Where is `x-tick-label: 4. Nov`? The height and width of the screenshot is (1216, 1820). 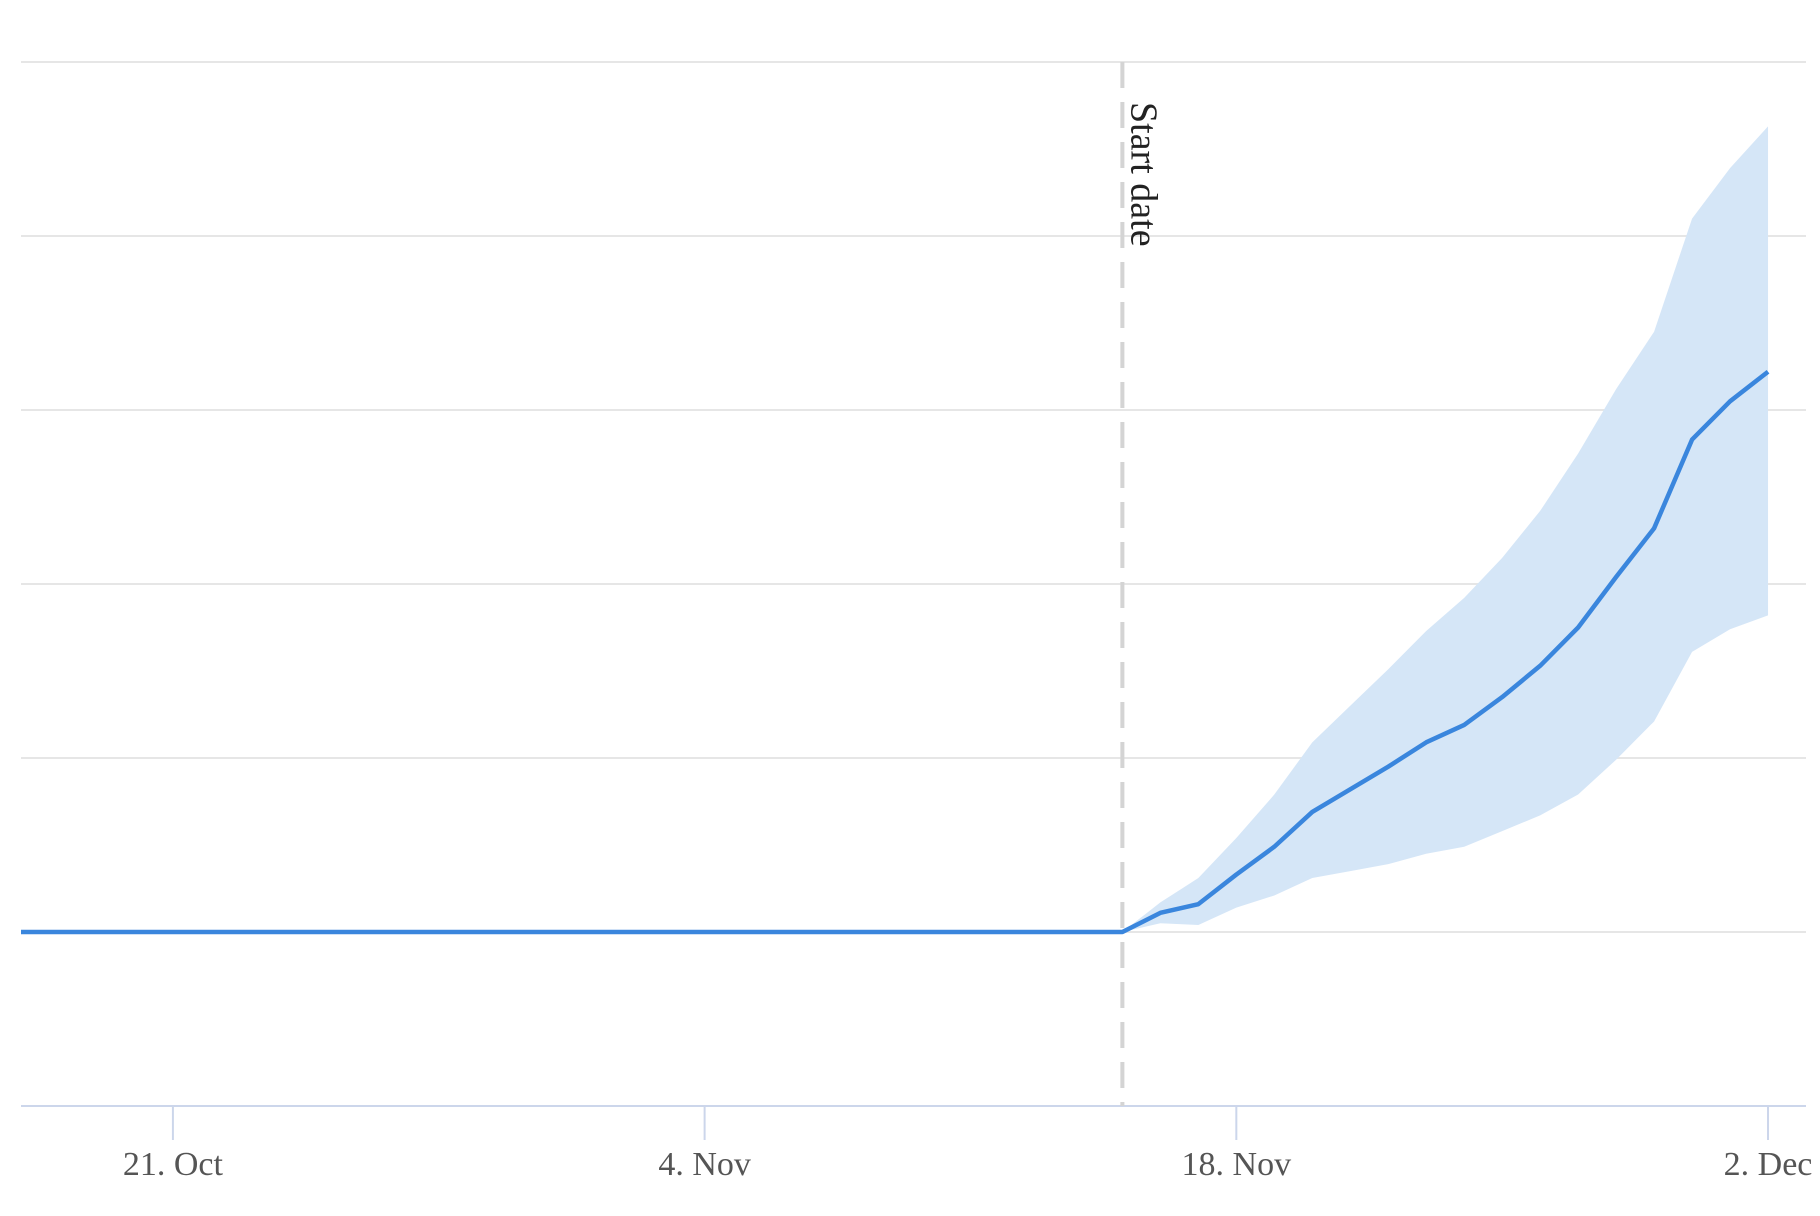
x-tick-label: 4. Nov is located at coordinates (704, 1164).